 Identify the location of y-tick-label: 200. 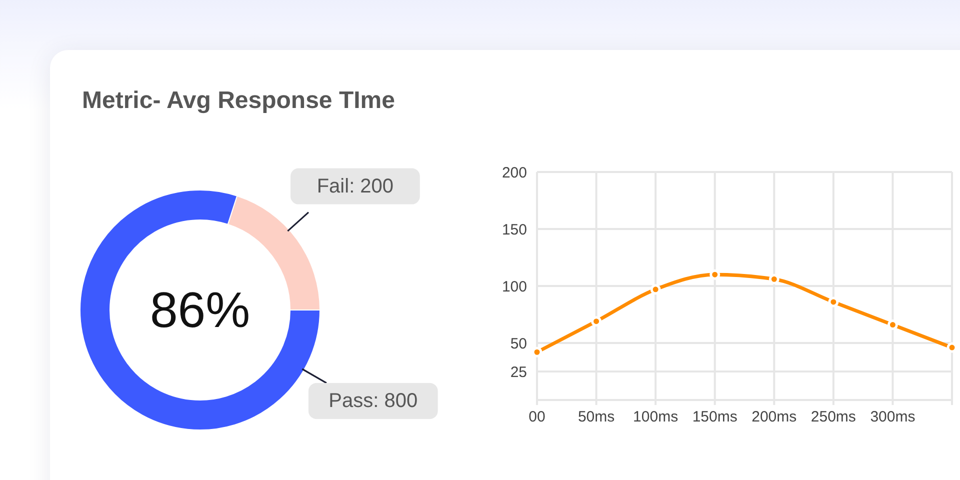
(514, 173).